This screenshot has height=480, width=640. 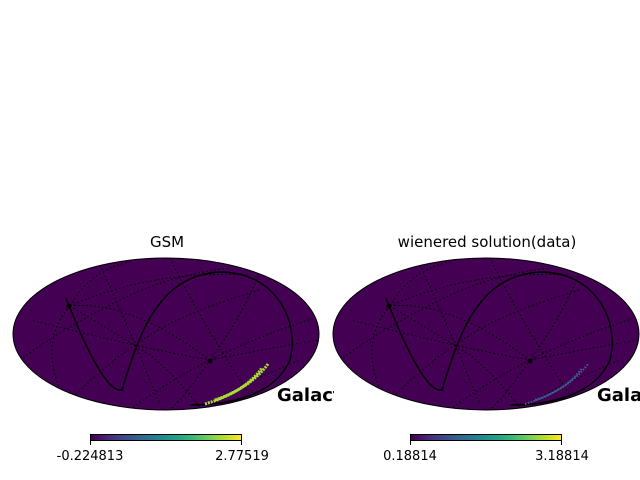 What do you see at coordinates (167, 242) in the screenshot?
I see `map-title: GSM` at bounding box center [167, 242].